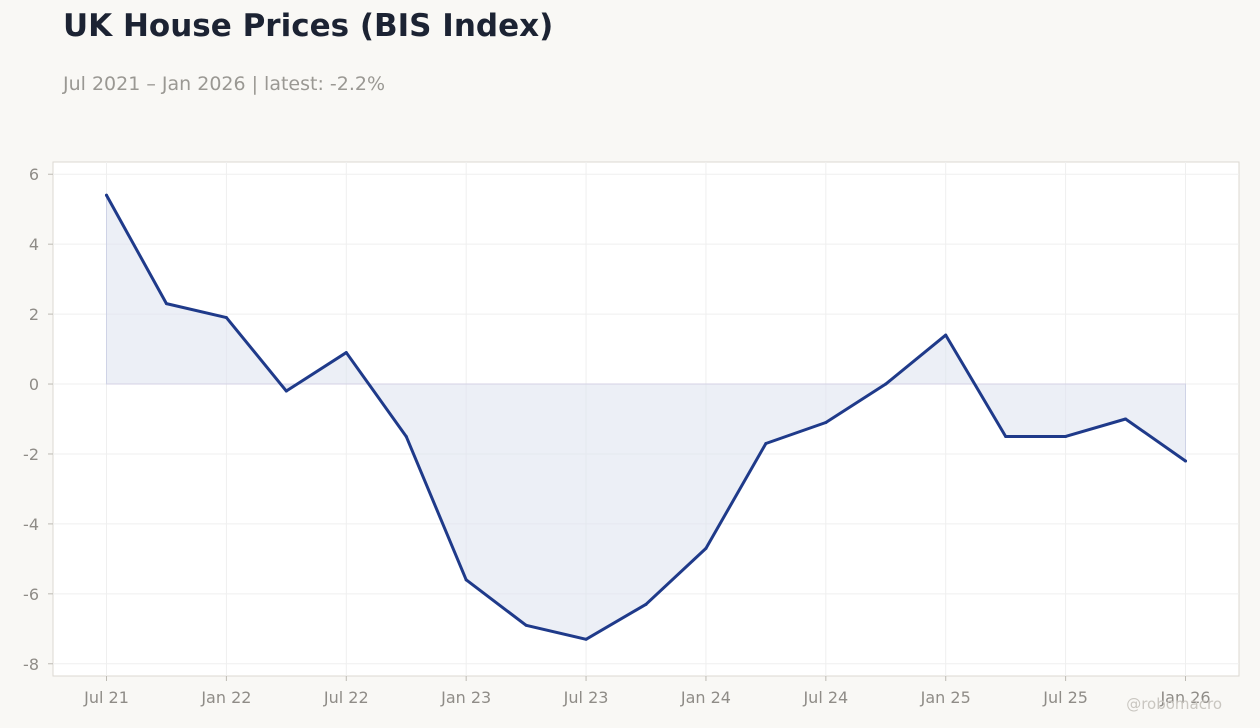 This screenshot has width=1260, height=728. What do you see at coordinates (31, 454) in the screenshot?
I see `y-tick-label: -2` at bounding box center [31, 454].